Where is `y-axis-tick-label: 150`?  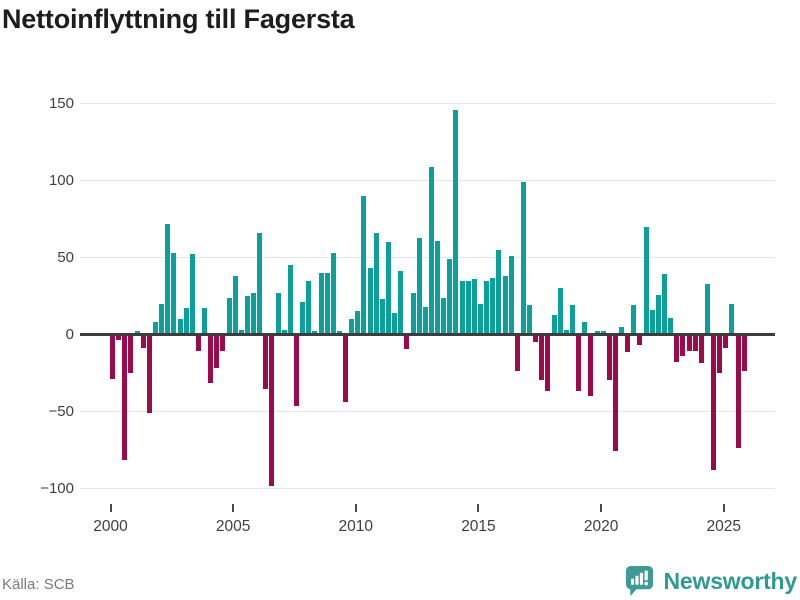
y-axis-tick-label: 150 is located at coordinates (61, 103).